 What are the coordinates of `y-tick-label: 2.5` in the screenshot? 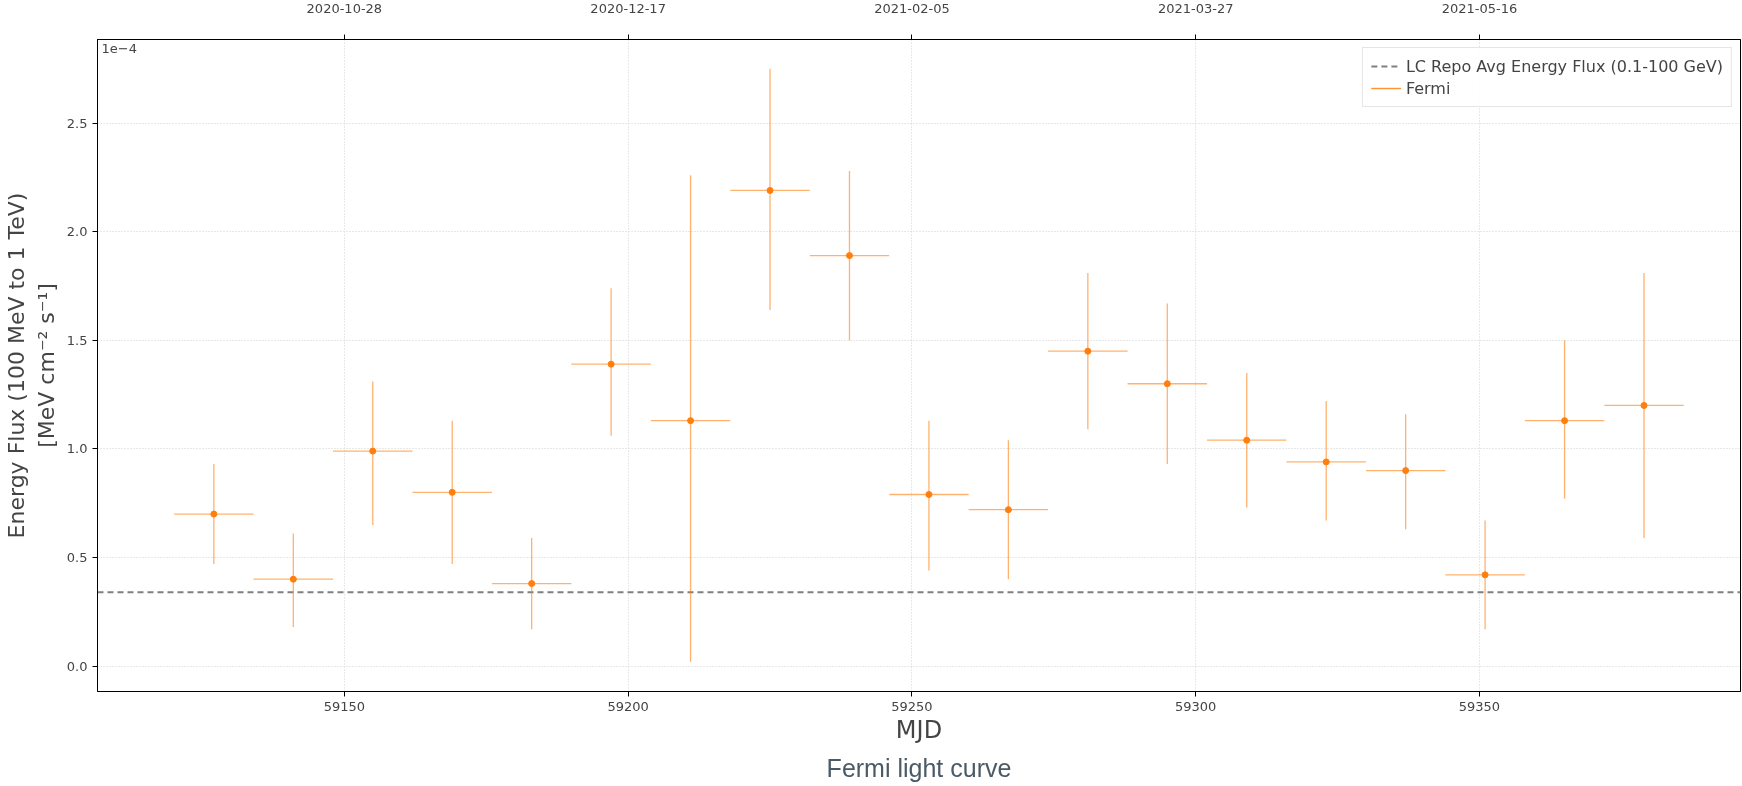 It's located at (77, 123).